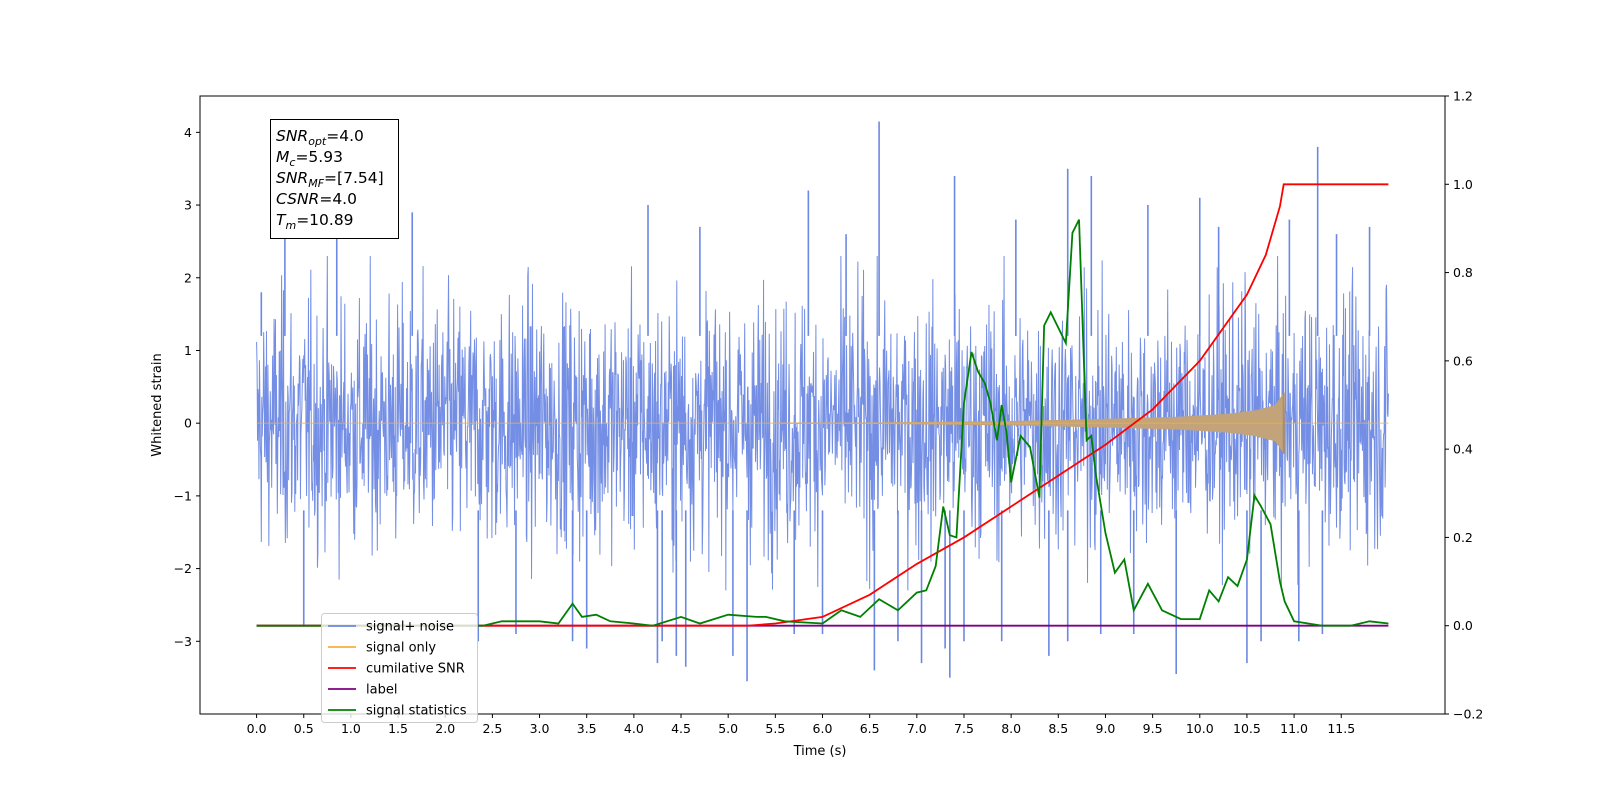 The width and height of the screenshot is (1600, 800). I want to click on info-line: CSNR=4.0, so click(316, 199).